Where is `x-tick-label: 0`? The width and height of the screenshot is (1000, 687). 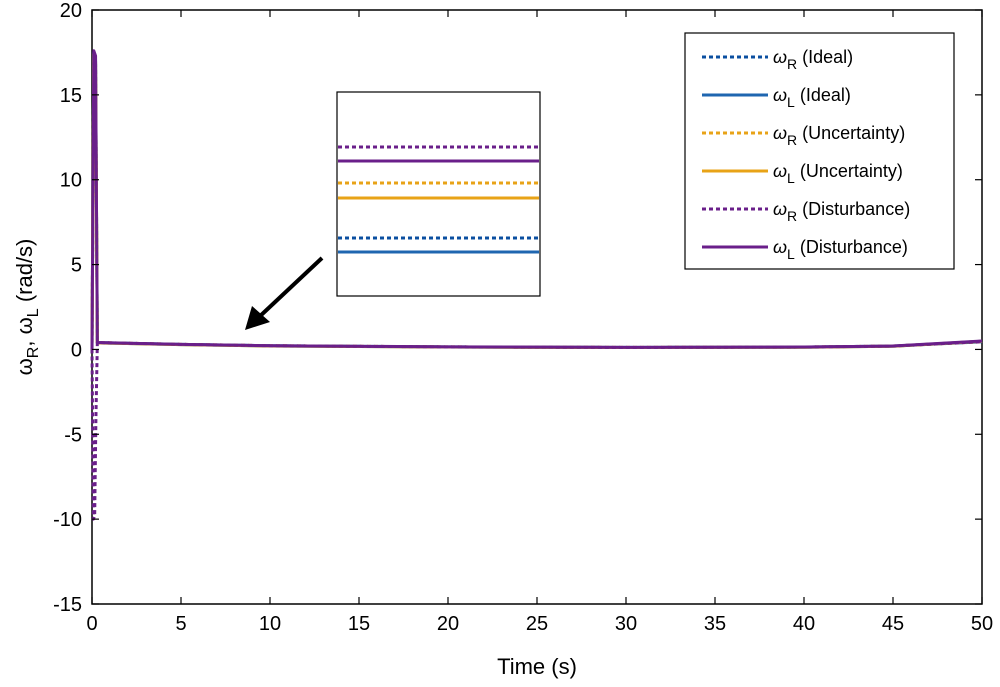 x-tick-label: 0 is located at coordinates (91, 624).